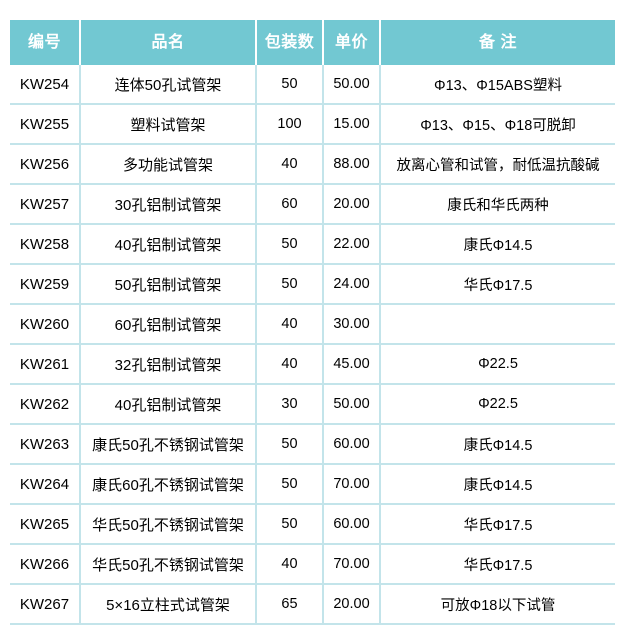 This screenshot has height=625, width=625. I want to click on cell-remark: Φ13、Φ15、Φ18可脱卸, so click(497, 124).